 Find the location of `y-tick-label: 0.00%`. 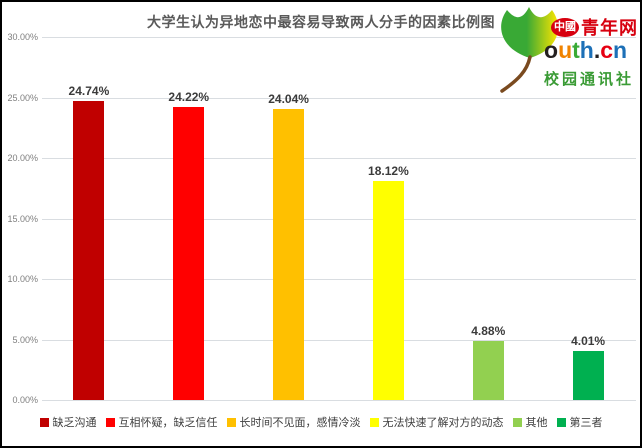

y-tick-label: 0.00% is located at coordinates (25, 400).